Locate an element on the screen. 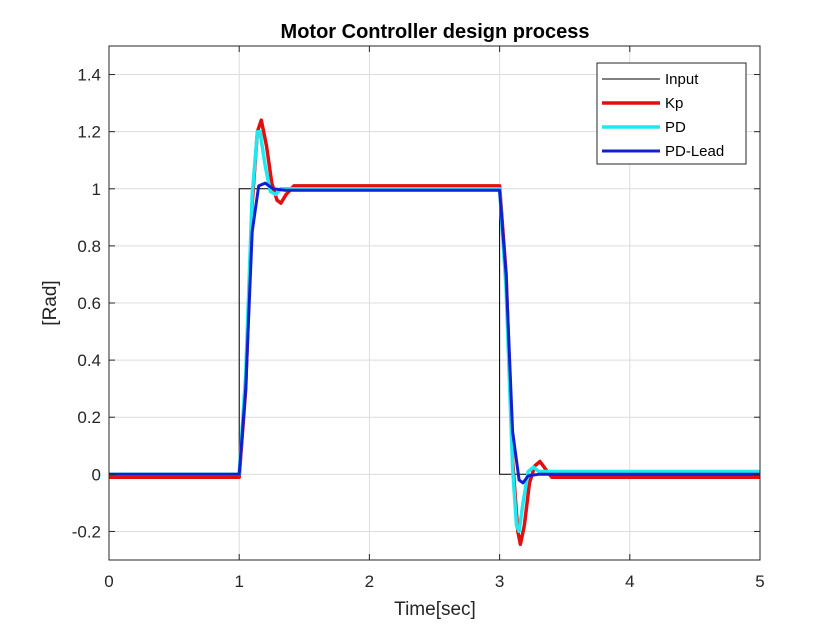 The height and width of the screenshot is (630, 840). x-tick-label: 5 is located at coordinates (759, 581).